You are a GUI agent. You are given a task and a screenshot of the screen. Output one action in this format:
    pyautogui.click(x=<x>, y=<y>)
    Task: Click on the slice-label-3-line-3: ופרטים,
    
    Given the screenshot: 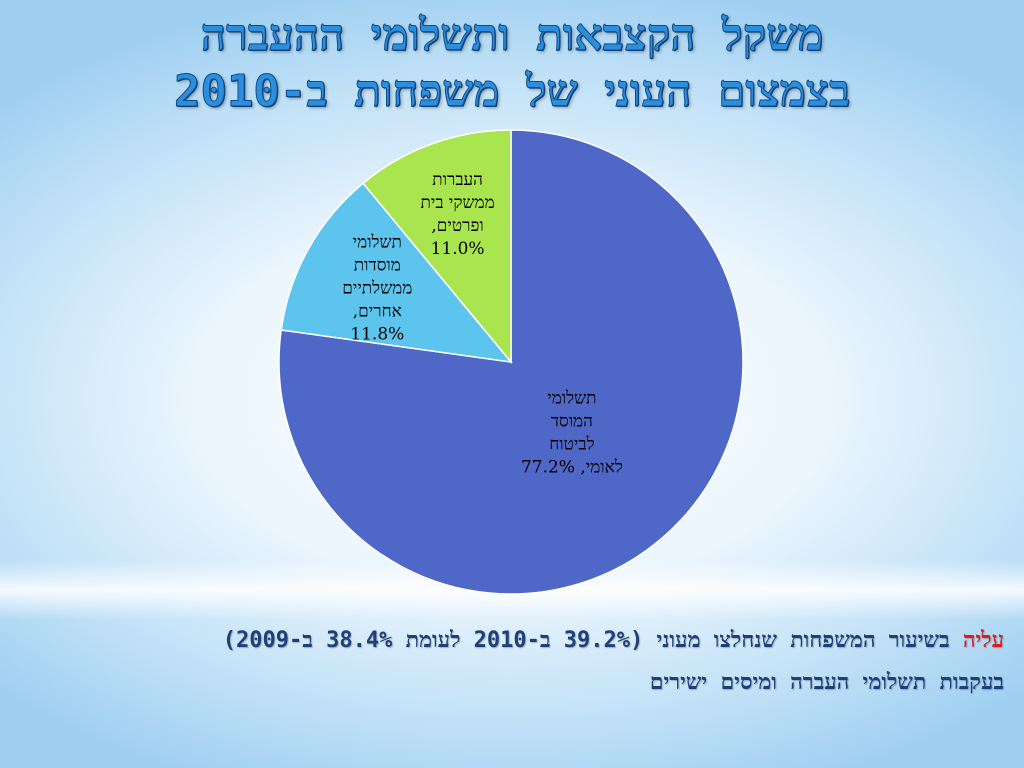 What is the action you would take?
    pyautogui.click(x=457, y=226)
    